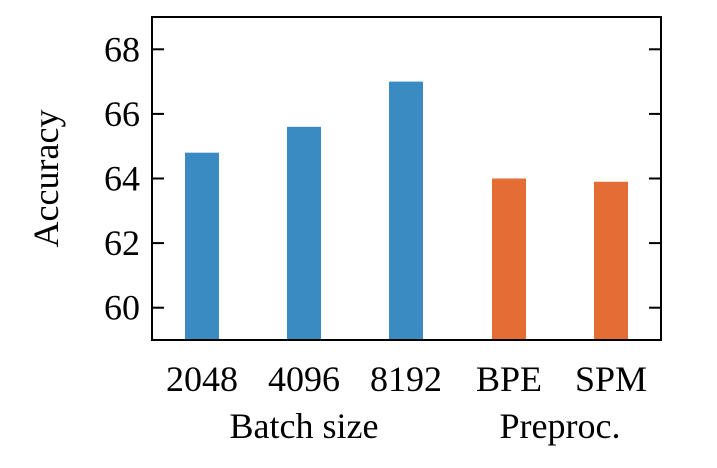  I want to click on x-tick-label: BPE, so click(509, 379).